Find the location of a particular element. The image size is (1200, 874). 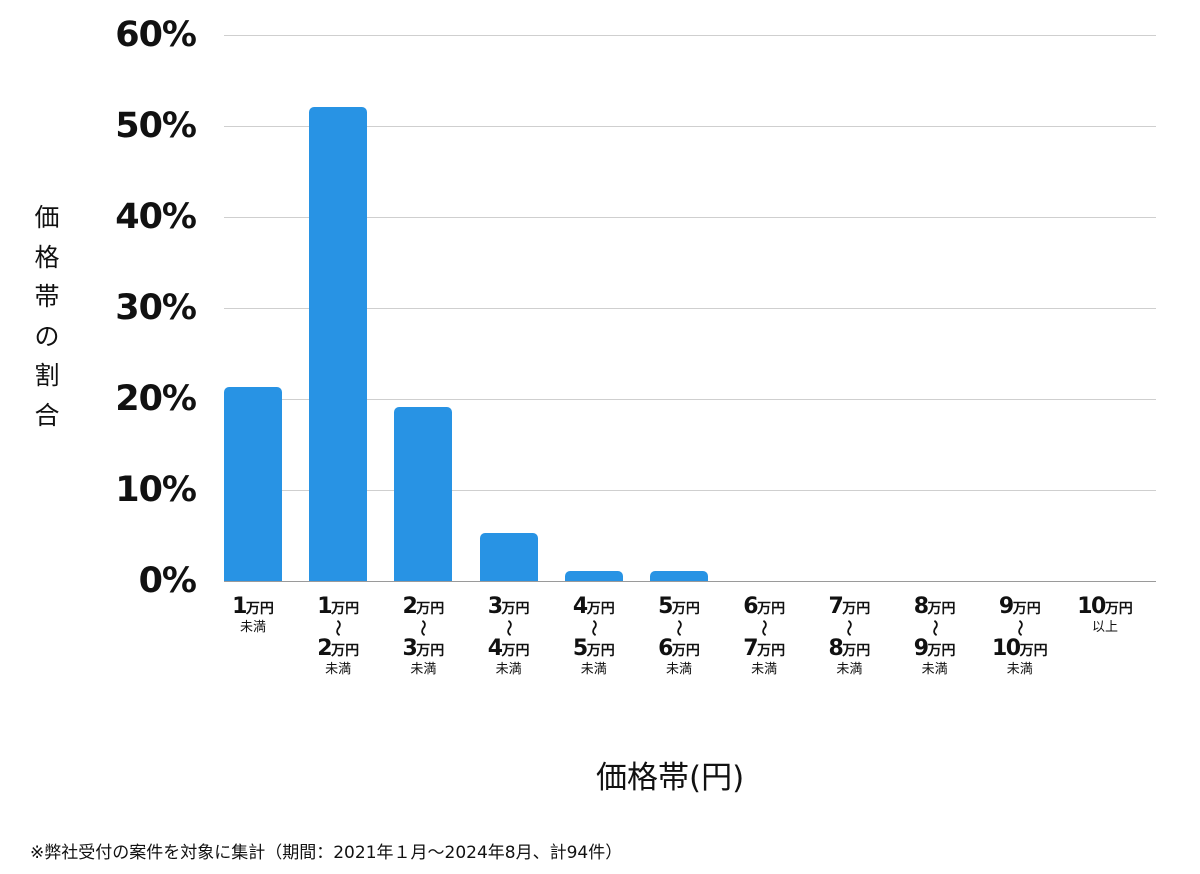

x-tick-label: 4万円〜 5万円 未満 is located at coordinates (594, 635).